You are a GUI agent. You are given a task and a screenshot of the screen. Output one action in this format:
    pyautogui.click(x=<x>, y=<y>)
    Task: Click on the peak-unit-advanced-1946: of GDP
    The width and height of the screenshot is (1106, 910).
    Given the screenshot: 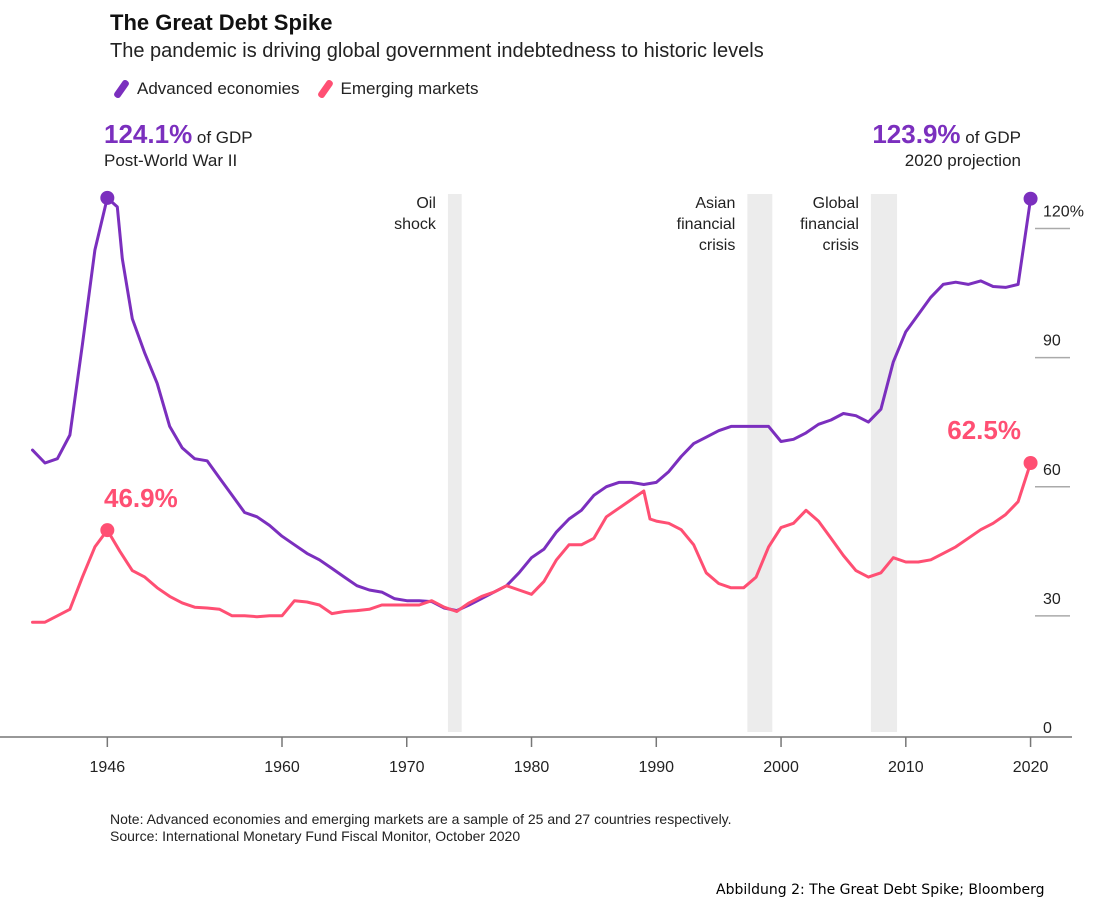 What is the action you would take?
    pyautogui.click(x=222, y=137)
    